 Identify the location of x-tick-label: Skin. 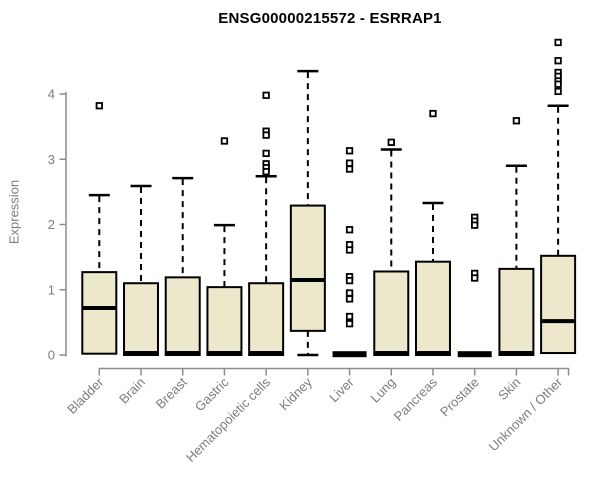
(509, 389).